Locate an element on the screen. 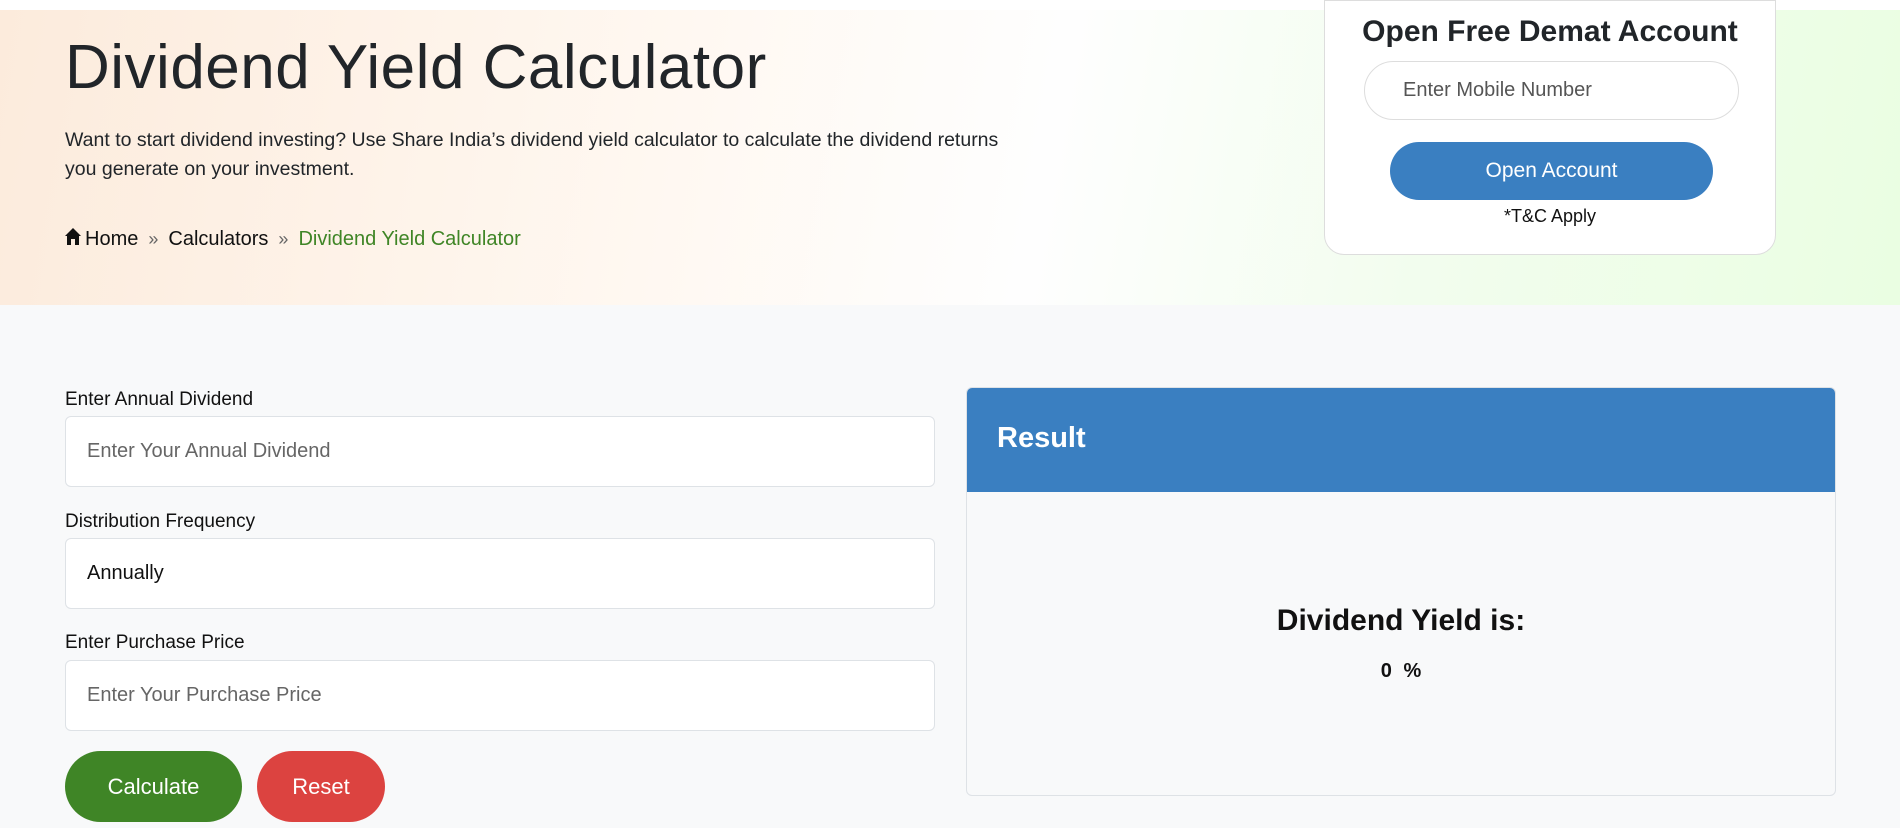 The width and height of the screenshot is (1900, 828). top-strip is located at coordinates (950, 5).